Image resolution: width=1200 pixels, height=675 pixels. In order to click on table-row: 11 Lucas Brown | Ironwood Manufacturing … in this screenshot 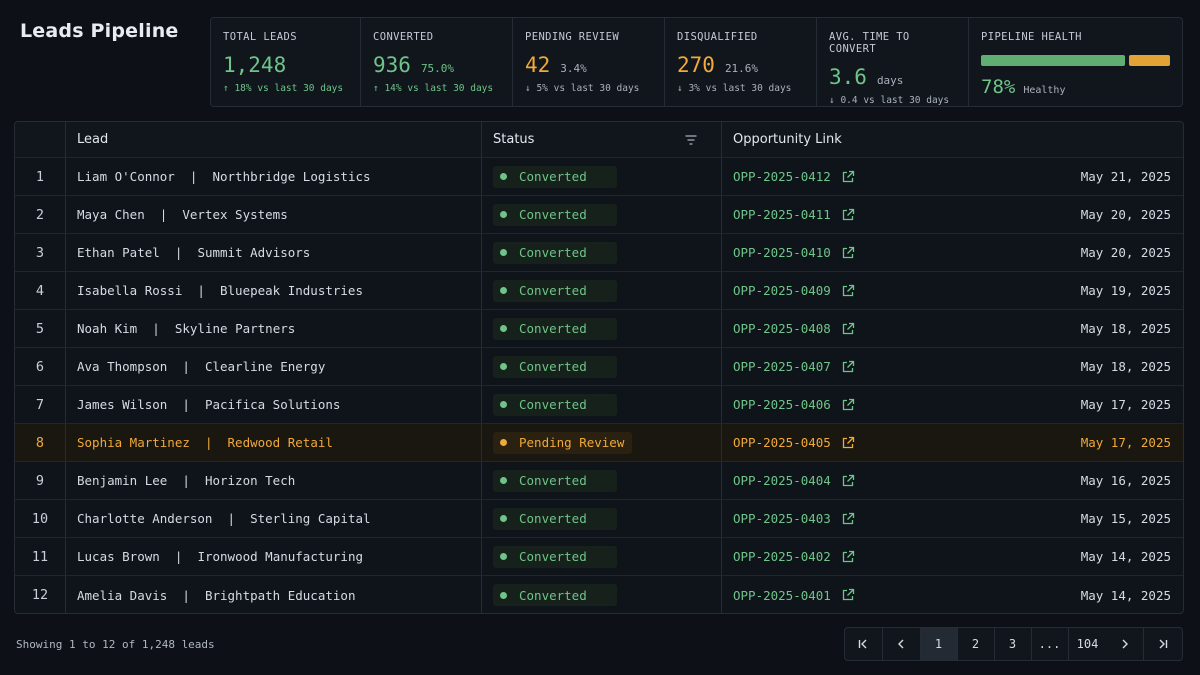, I will do `click(599, 557)`.